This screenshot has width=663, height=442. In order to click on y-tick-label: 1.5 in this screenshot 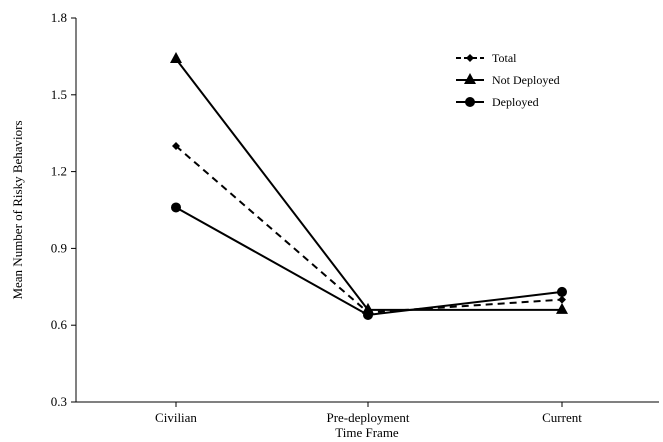, I will do `click(59, 94)`.